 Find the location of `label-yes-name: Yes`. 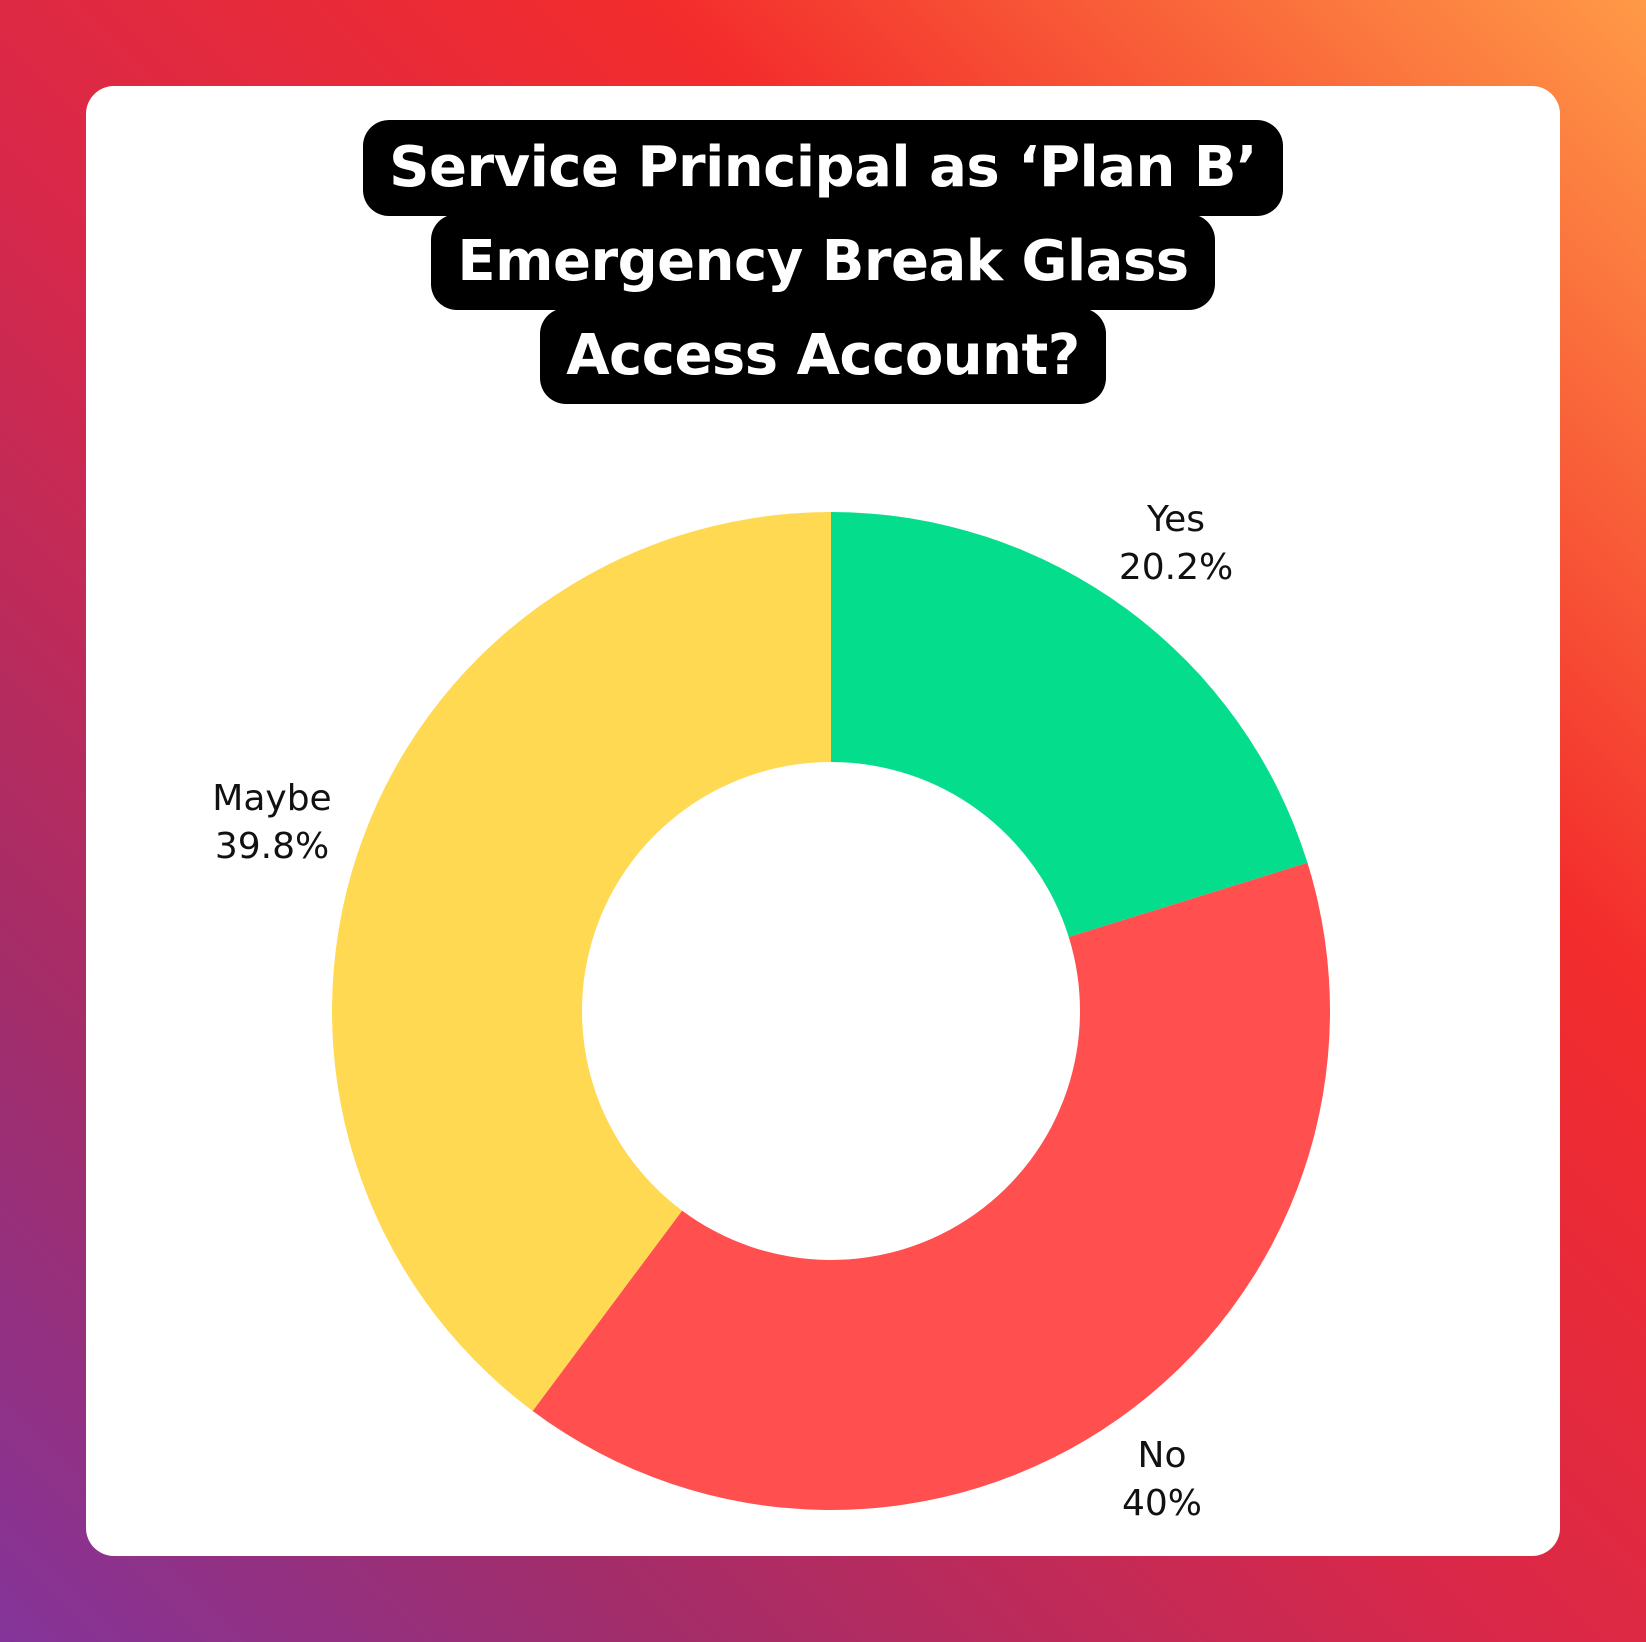

label-yes-name: Yes is located at coordinates (1176, 519).